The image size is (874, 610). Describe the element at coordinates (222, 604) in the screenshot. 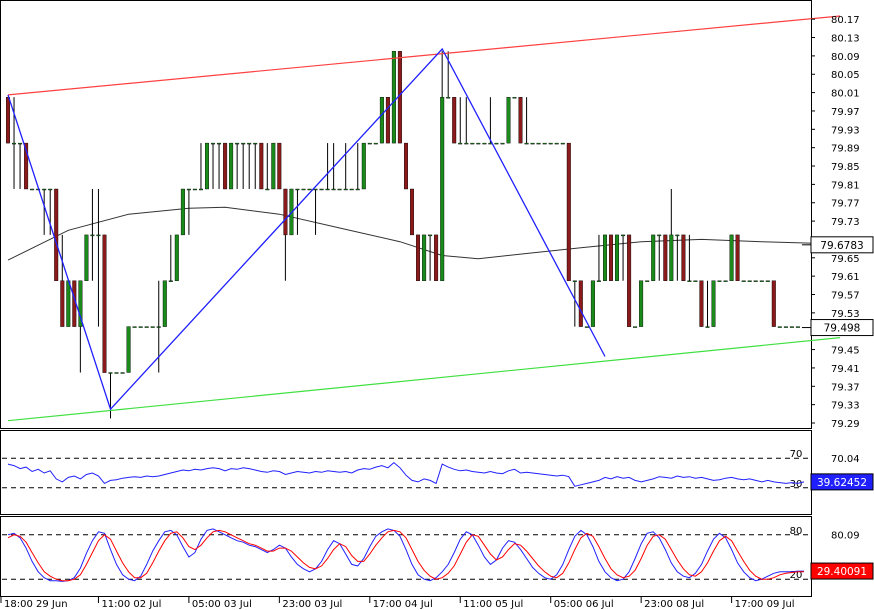

I see `time-tick-label: 05:00 03 Jul` at that location.